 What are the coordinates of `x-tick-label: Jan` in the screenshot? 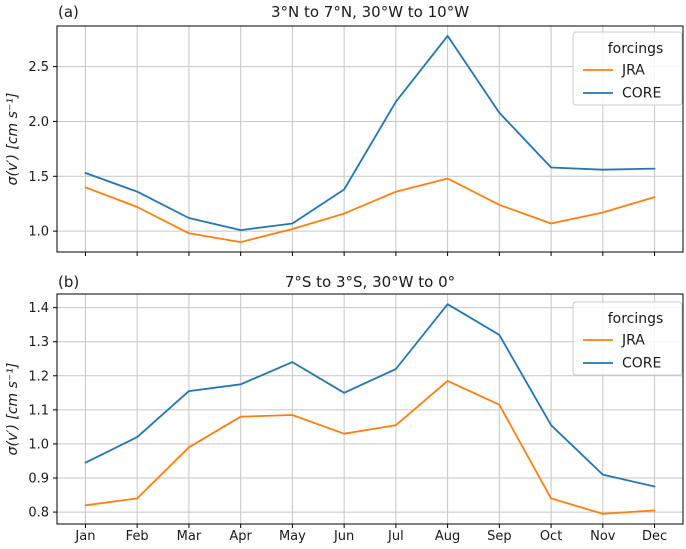 It's located at (84, 536).